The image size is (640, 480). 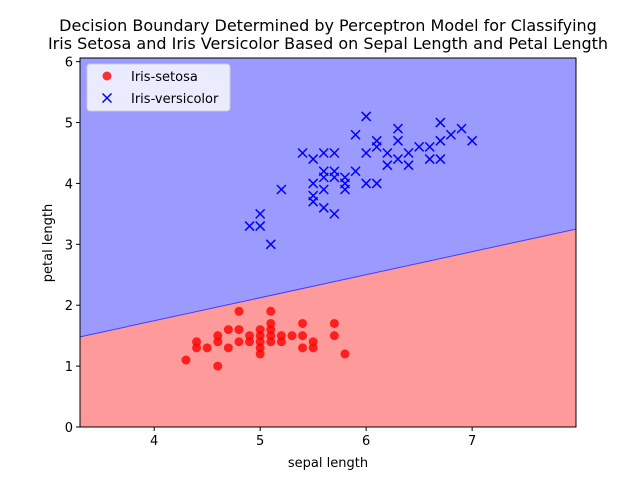 What do you see at coordinates (69, 245) in the screenshot?
I see `y-tick-label-3: 3` at bounding box center [69, 245].